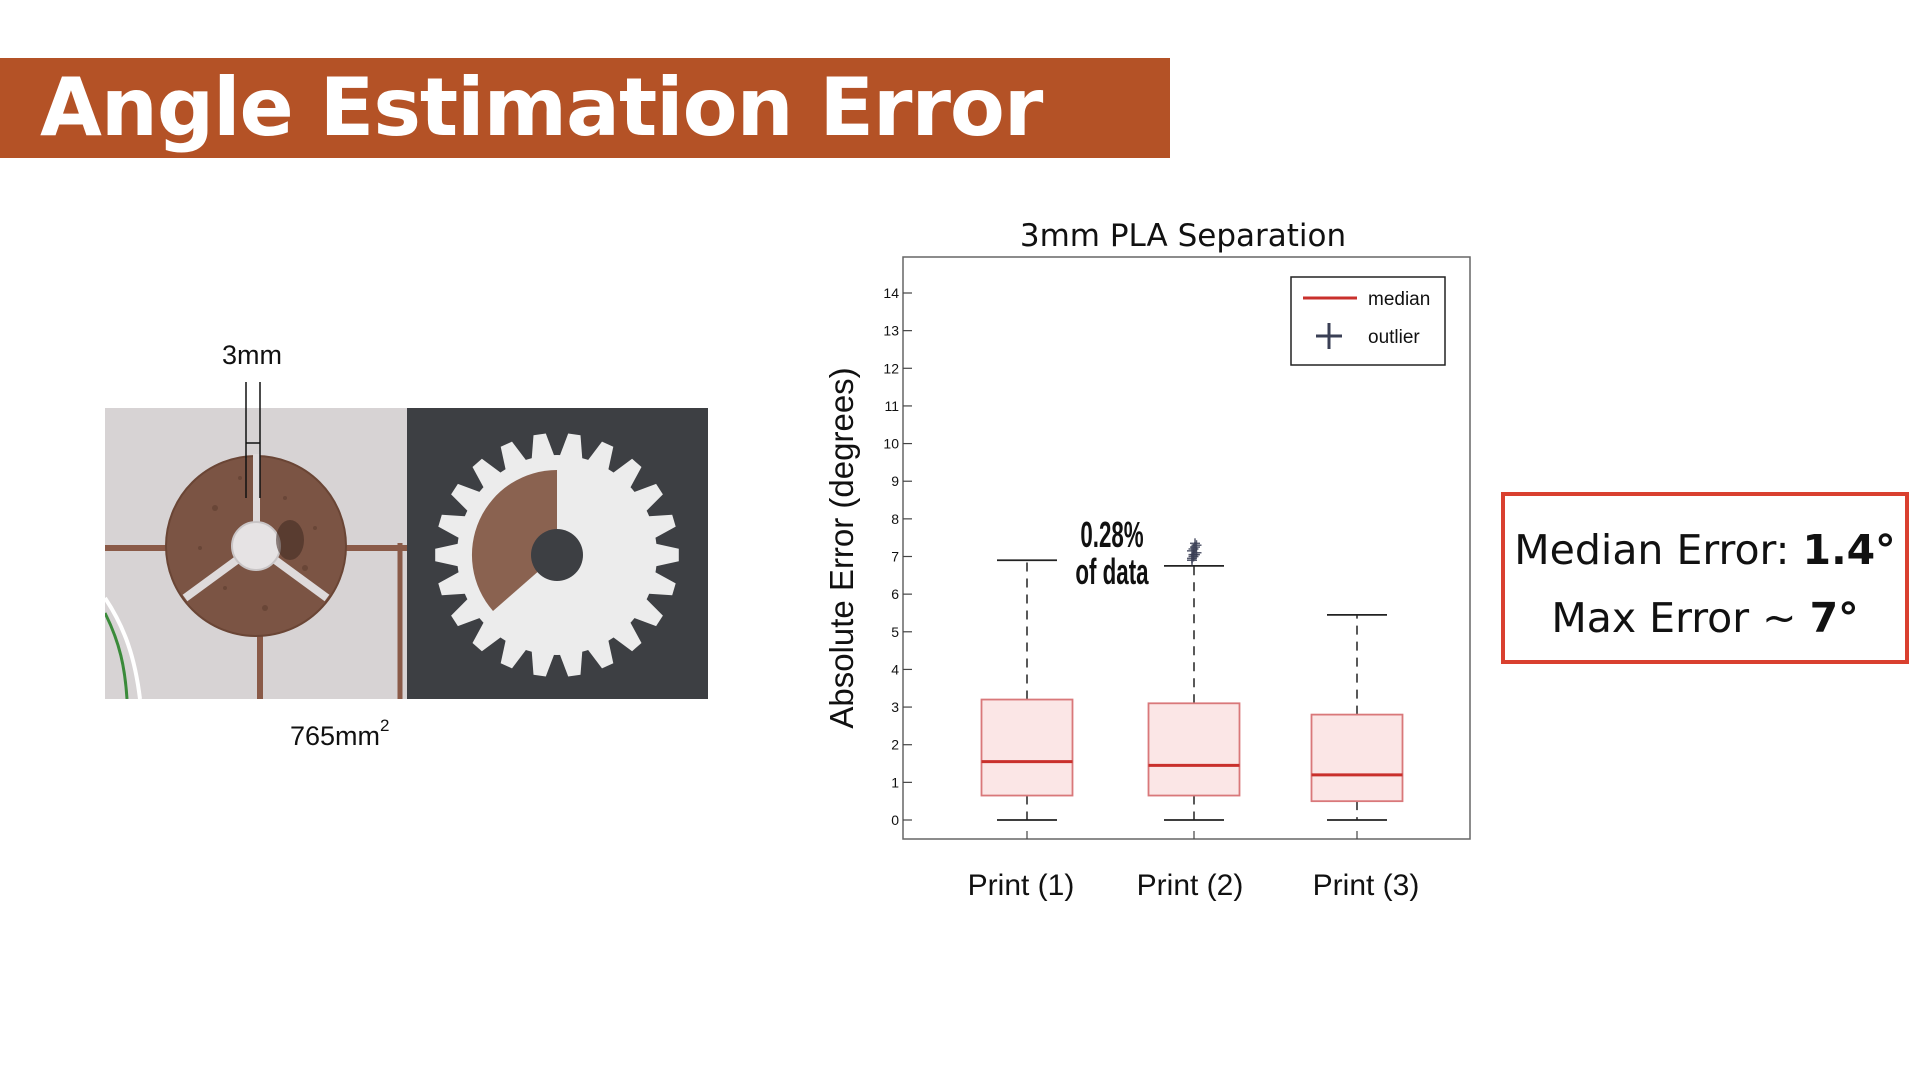 The height and width of the screenshot is (1080, 1920). Describe the element at coordinates (1021, 885) in the screenshot. I see `x-tick-label: Print (1)` at that location.